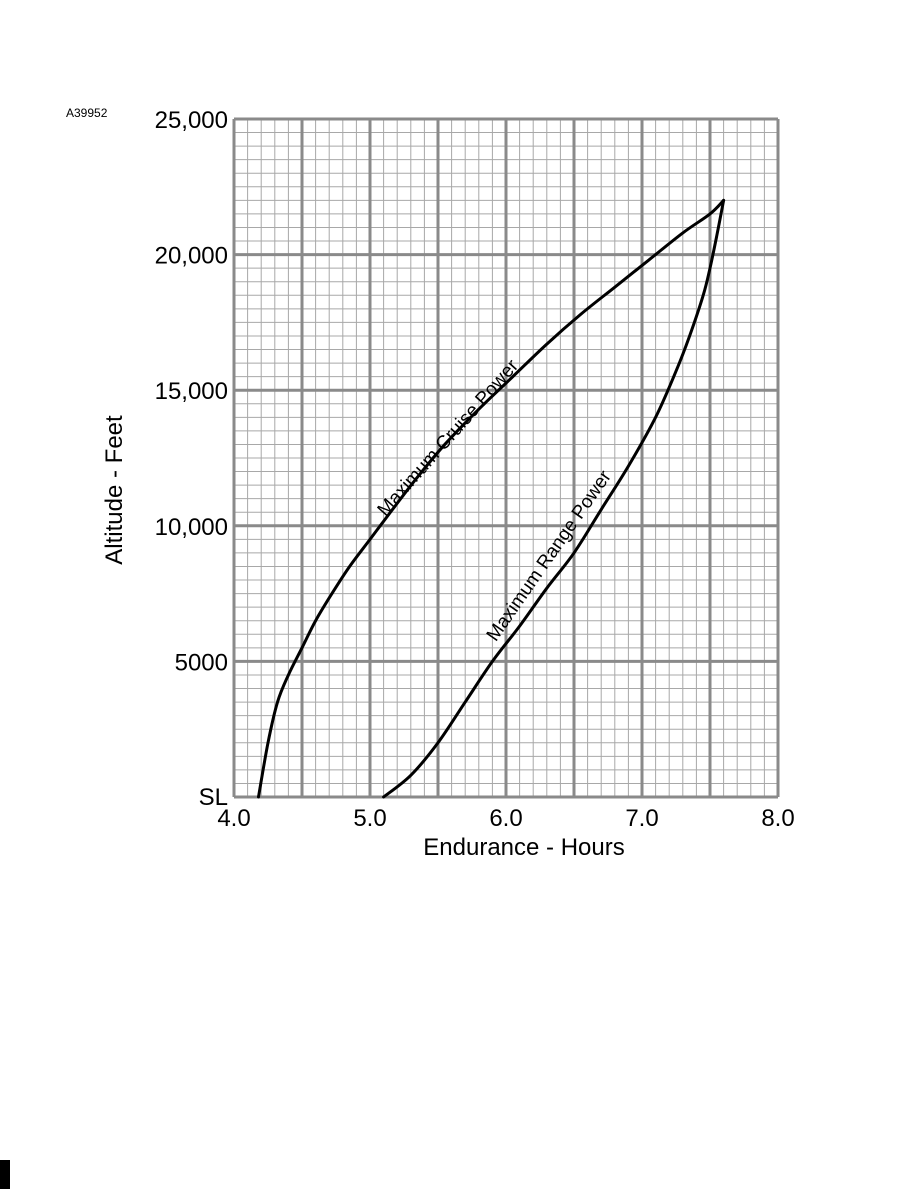 This screenshot has height=1189, width=911. I want to click on y-tick-label: 25,000, so click(191, 120).